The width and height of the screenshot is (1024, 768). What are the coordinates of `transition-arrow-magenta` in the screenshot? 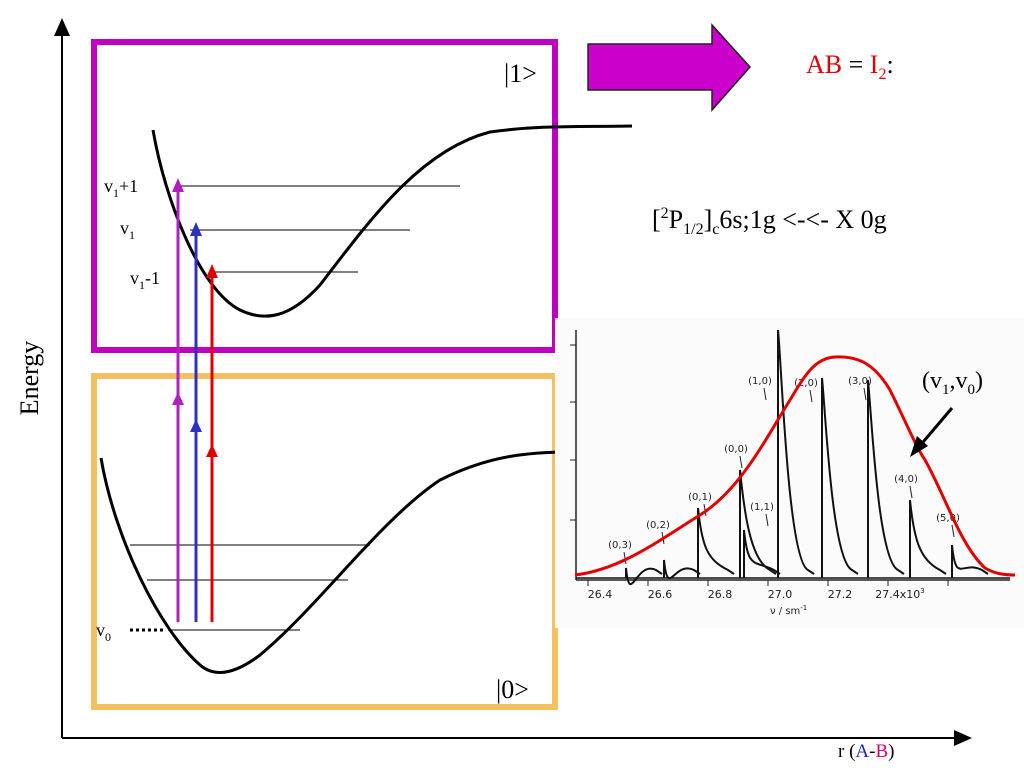 It's located at (178, 400).